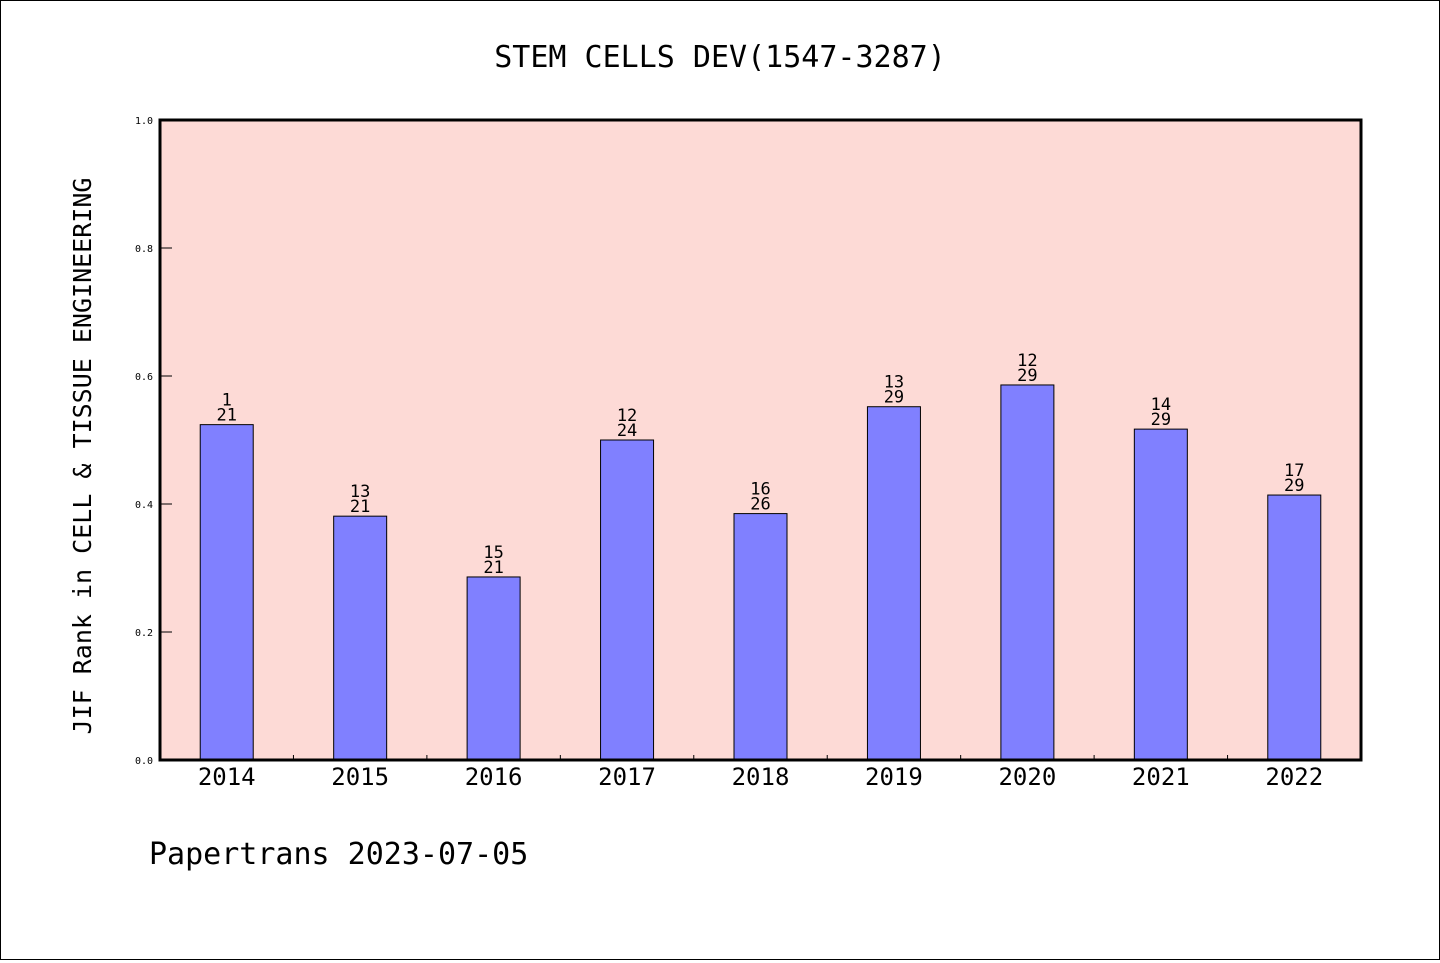 The width and height of the screenshot is (1440, 963). I want to click on bar-rank-label-2020: 12, so click(1027, 361).